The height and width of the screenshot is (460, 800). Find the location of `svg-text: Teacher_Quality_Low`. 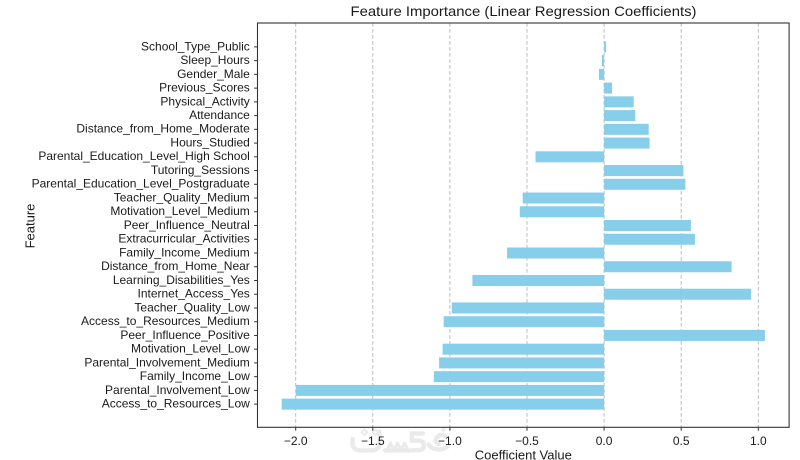

svg-text: Teacher_Quality_Low is located at coordinates (192, 307).